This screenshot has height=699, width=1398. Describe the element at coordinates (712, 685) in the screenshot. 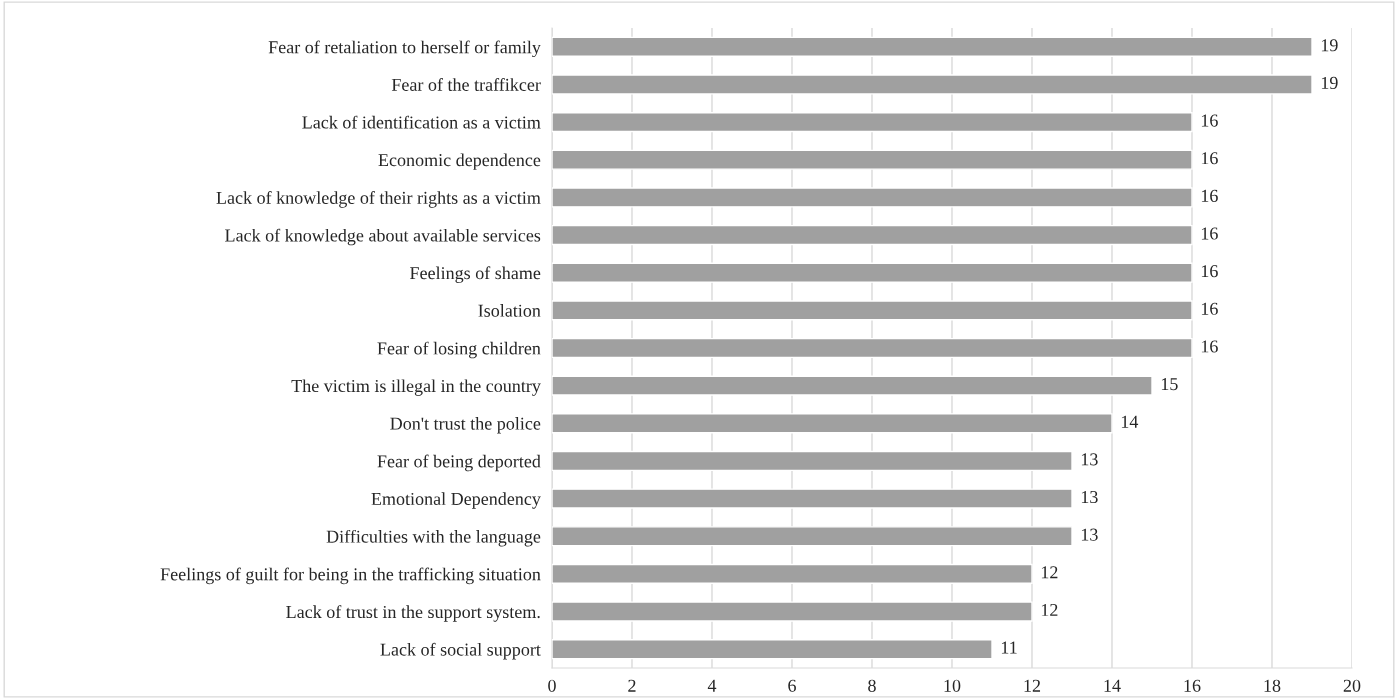

I see `x-tick-label: 4` at that location.